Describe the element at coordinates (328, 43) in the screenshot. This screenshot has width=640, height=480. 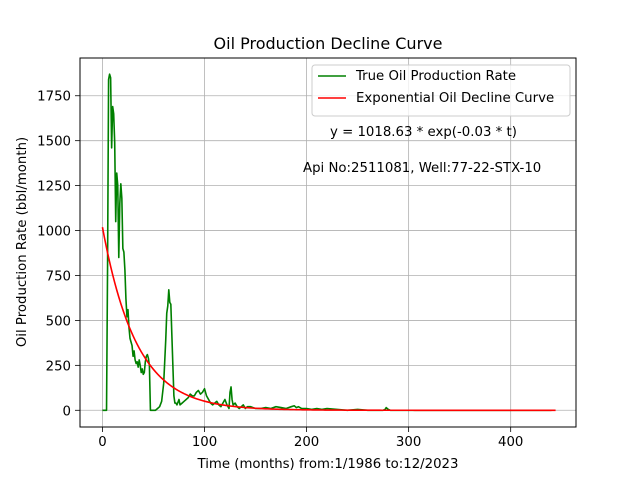
I see `chart-title: Oil Production Decline Curve` at that location.